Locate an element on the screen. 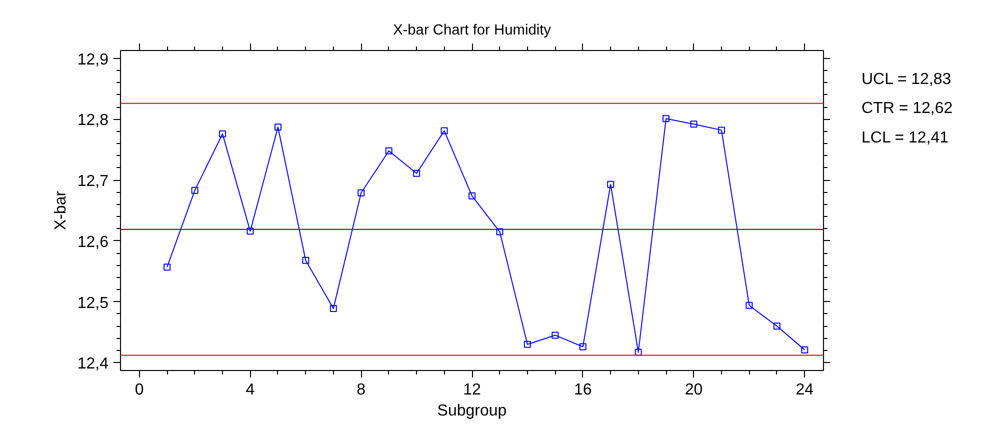 The width and height of the screenshot is (993, 434). x-tick-label: 20 is located at coordinates (693, 390).